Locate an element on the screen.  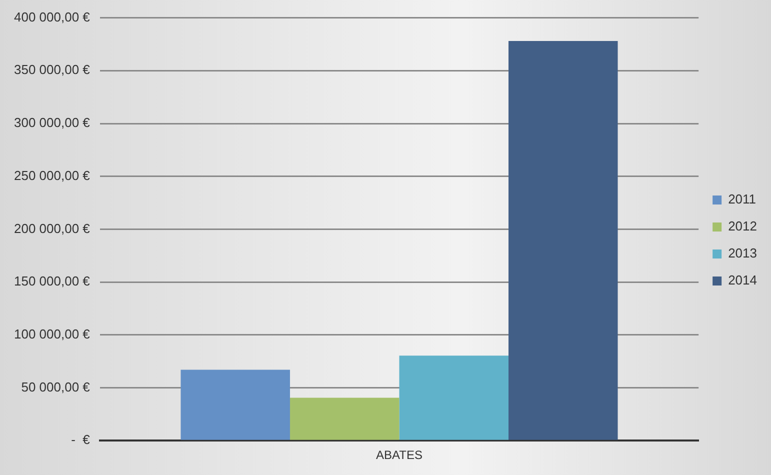
legend-label: 2012 is located at coordinates (742, 226).